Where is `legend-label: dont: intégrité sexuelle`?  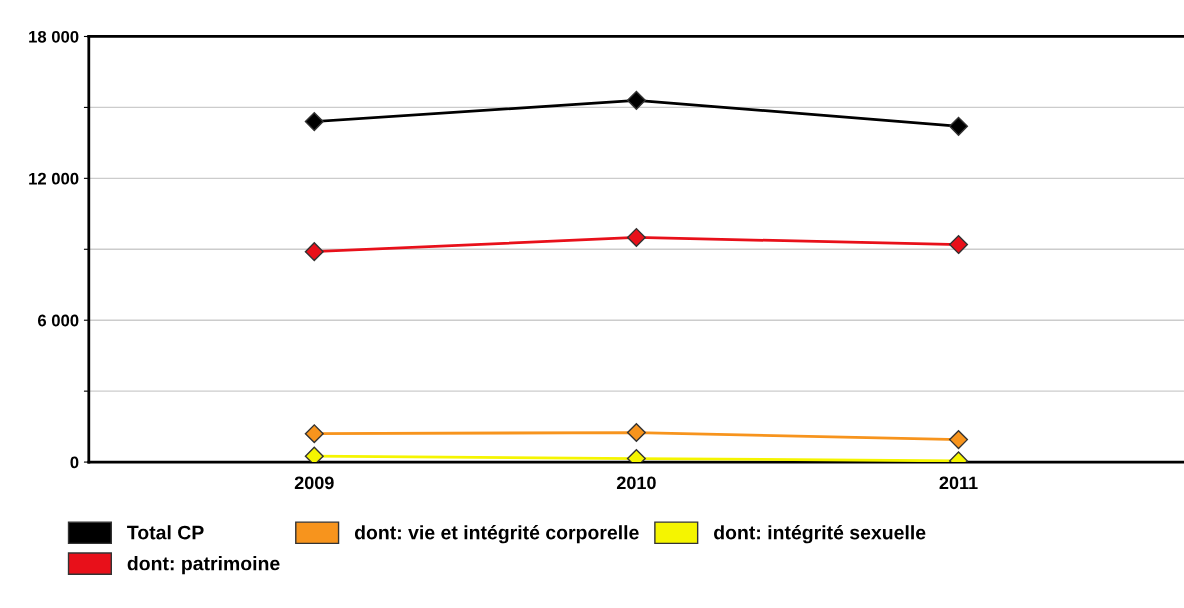 legend-label: dont: intégrité sexuelle is located at coordinates (820, 534).